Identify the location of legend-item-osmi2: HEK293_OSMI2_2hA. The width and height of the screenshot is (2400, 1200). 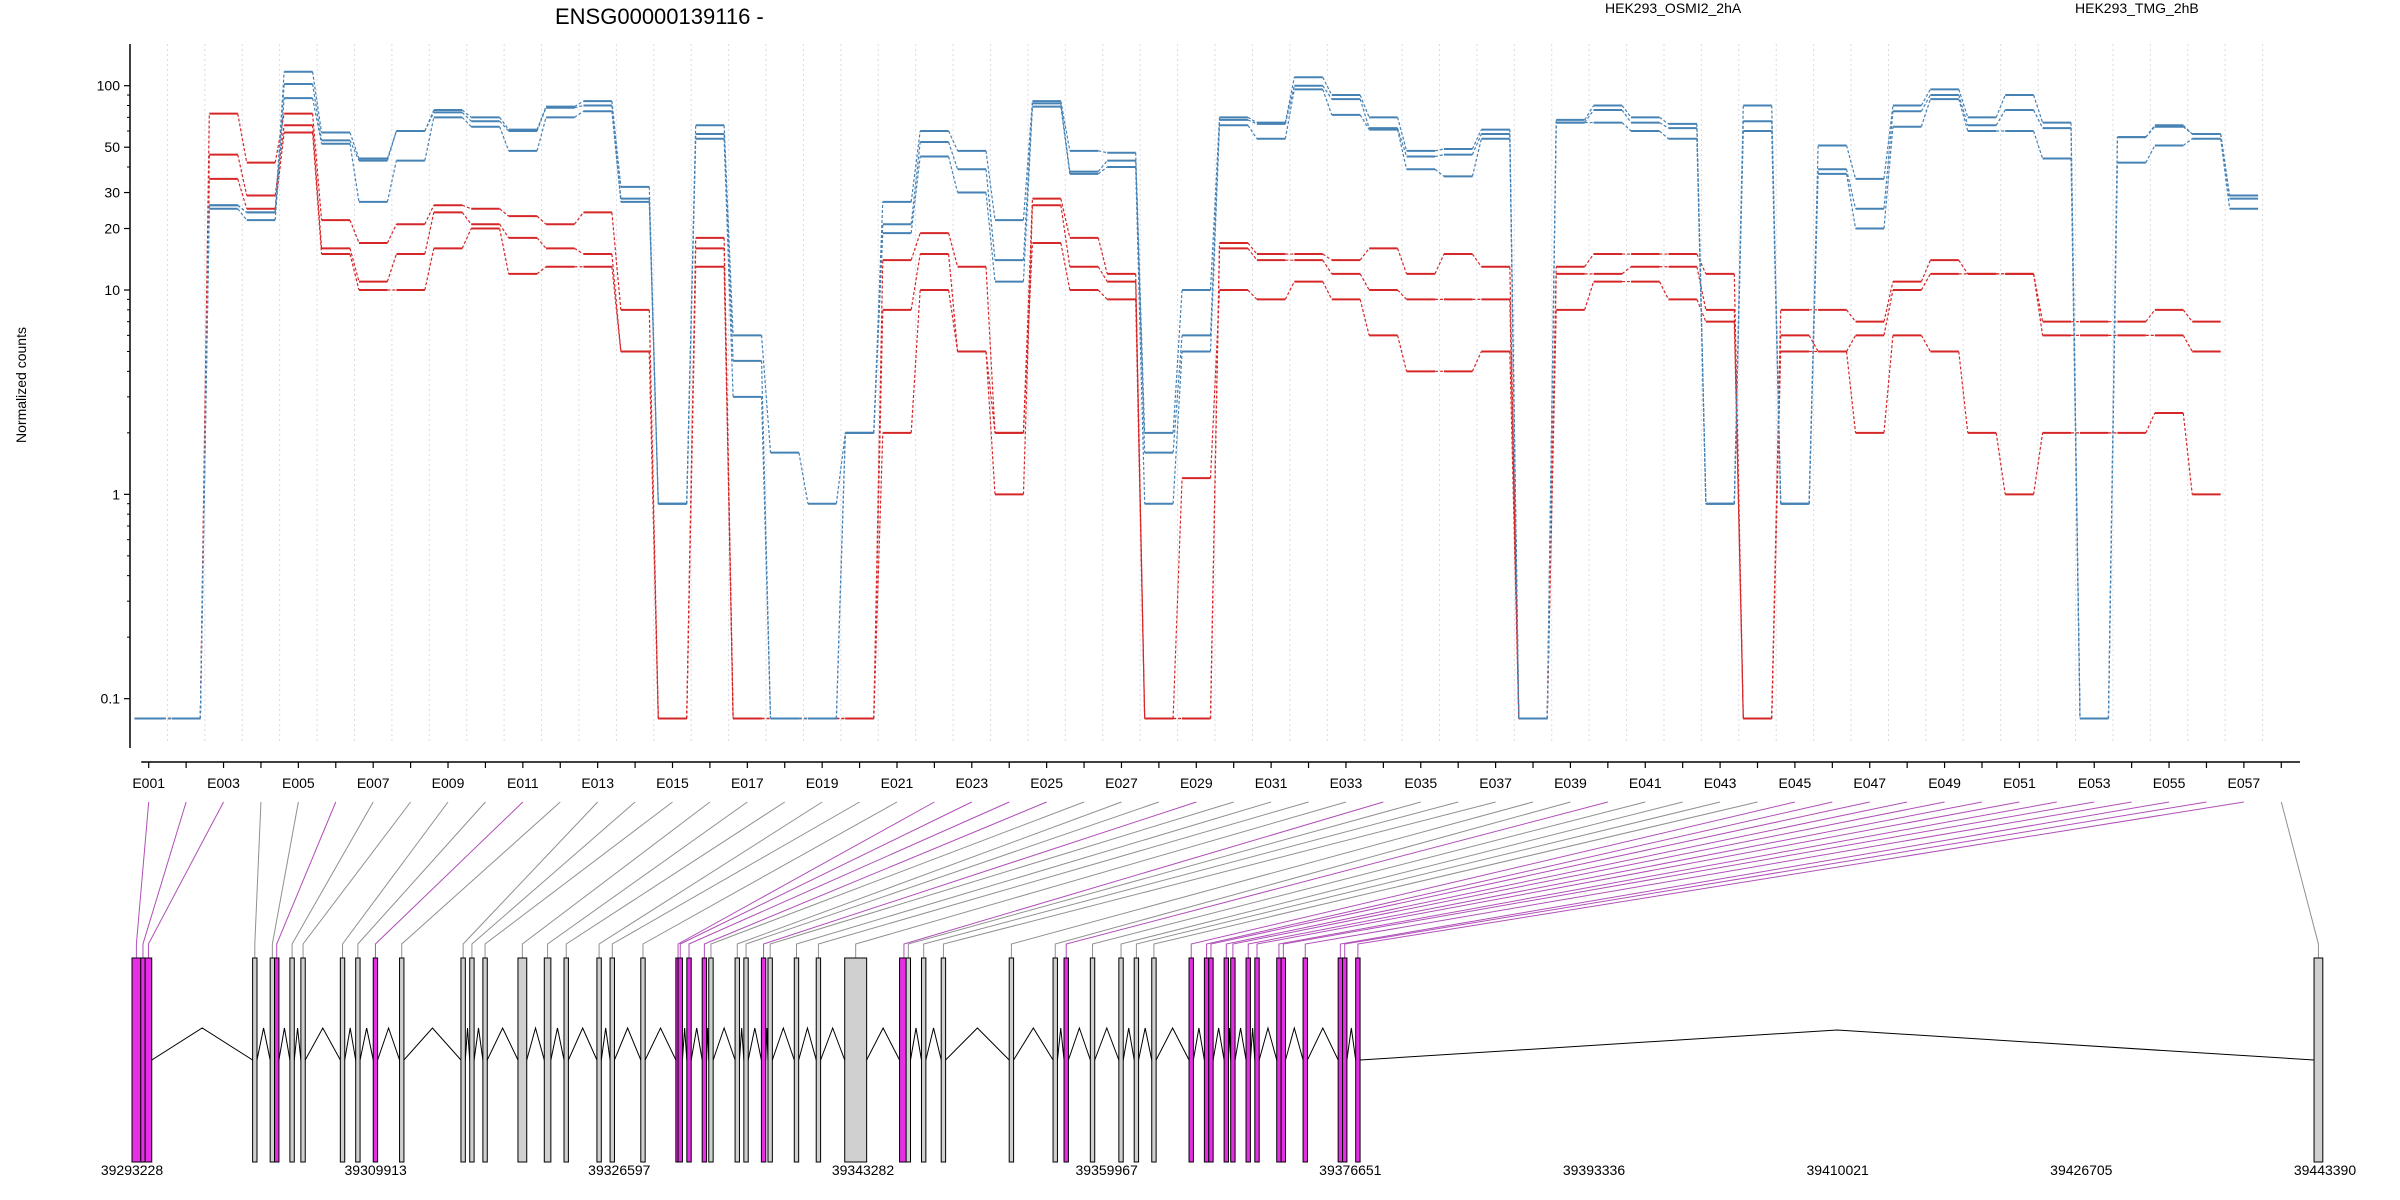
(1673, 8).